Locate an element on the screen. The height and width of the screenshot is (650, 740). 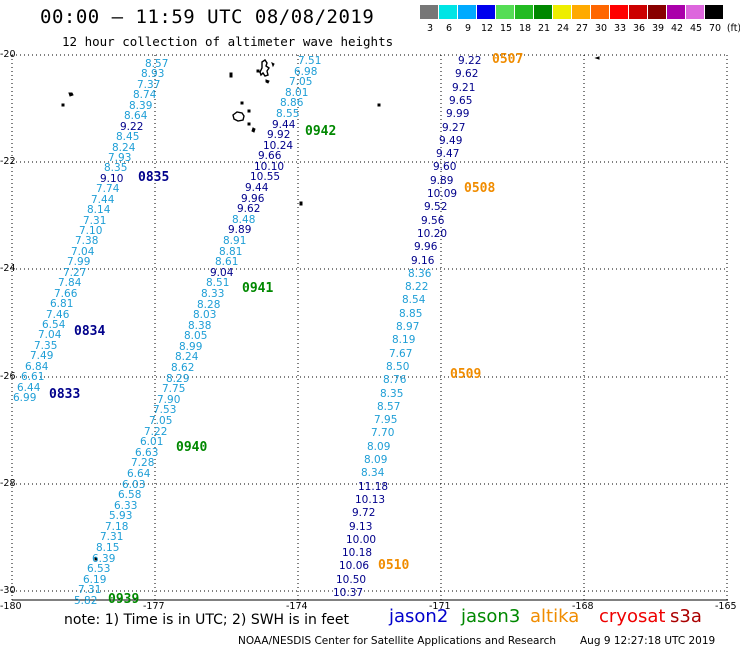
swh-value: 6.53 is located at coordinates (99, 569).